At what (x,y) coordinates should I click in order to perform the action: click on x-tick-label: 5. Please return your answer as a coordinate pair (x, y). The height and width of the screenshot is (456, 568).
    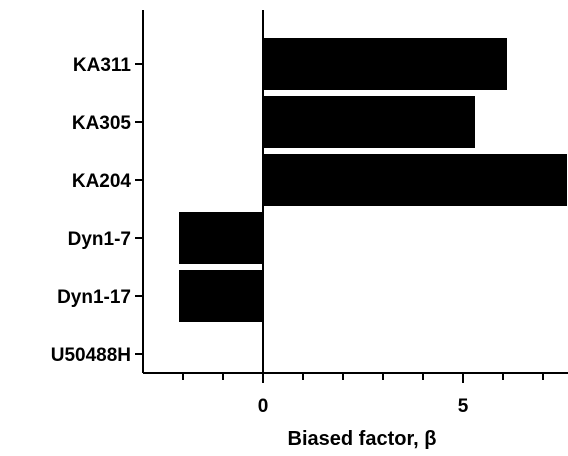
    Looking at the image, I should click on (463, 406).